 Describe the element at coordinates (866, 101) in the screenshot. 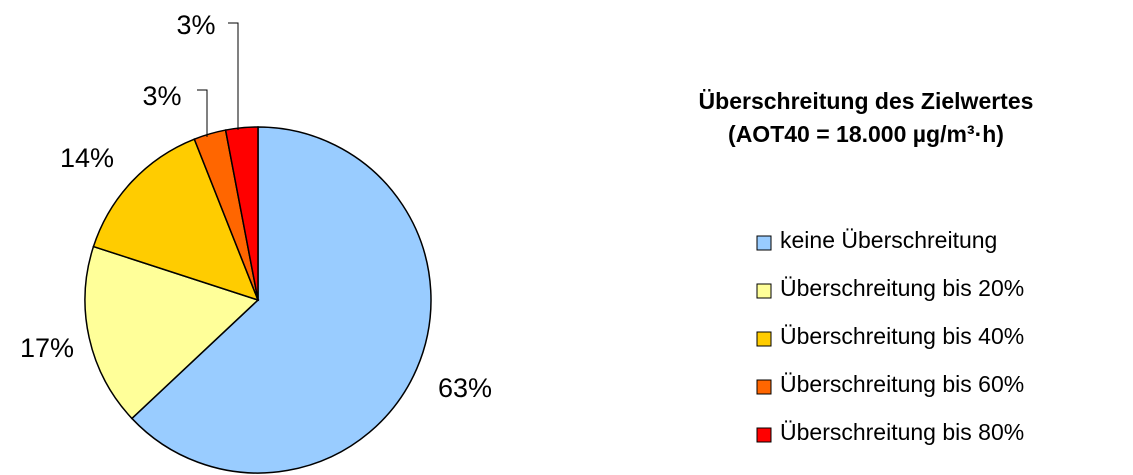

I see `chart-title: Überschreitung des Zielwertes` at that location.